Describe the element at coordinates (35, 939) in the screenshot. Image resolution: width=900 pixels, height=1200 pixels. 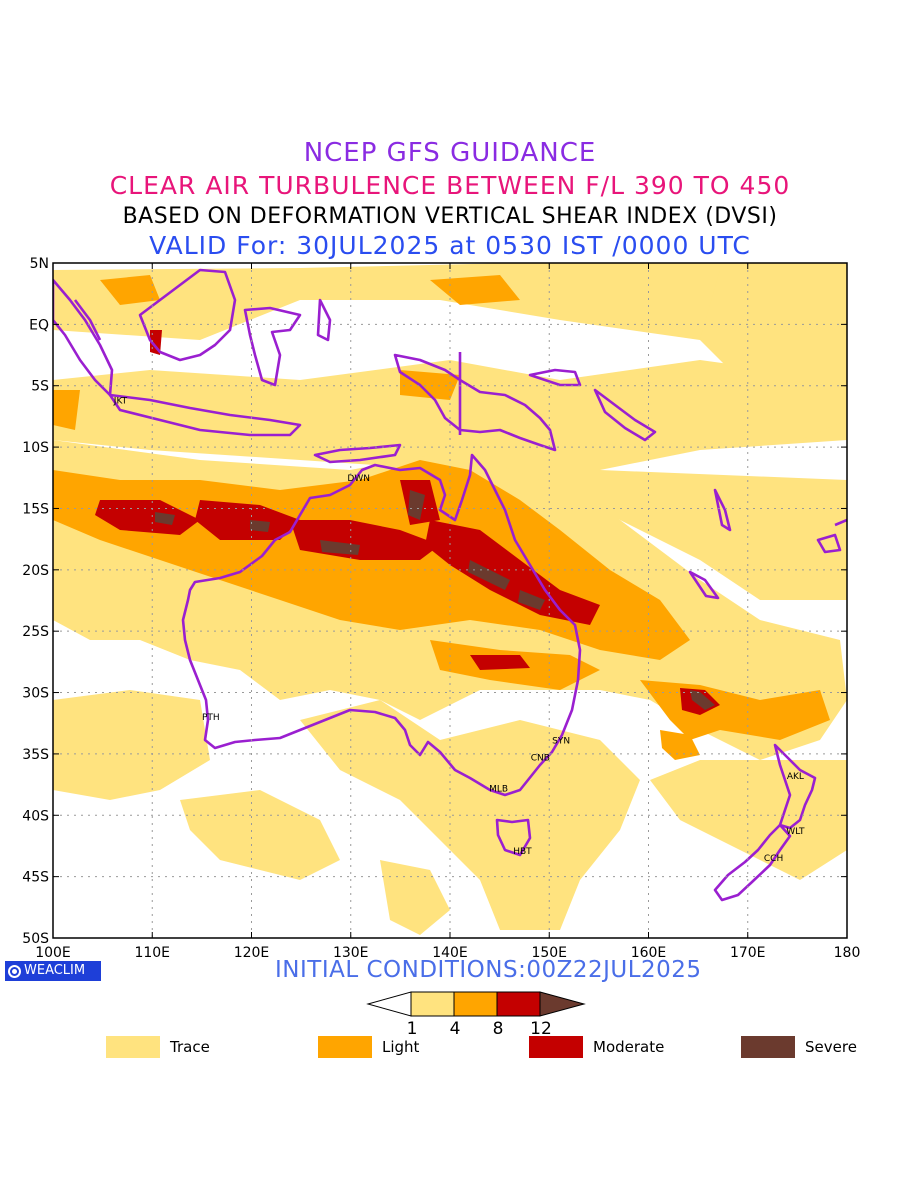
I see `y-tick-label: 50S` at that location.